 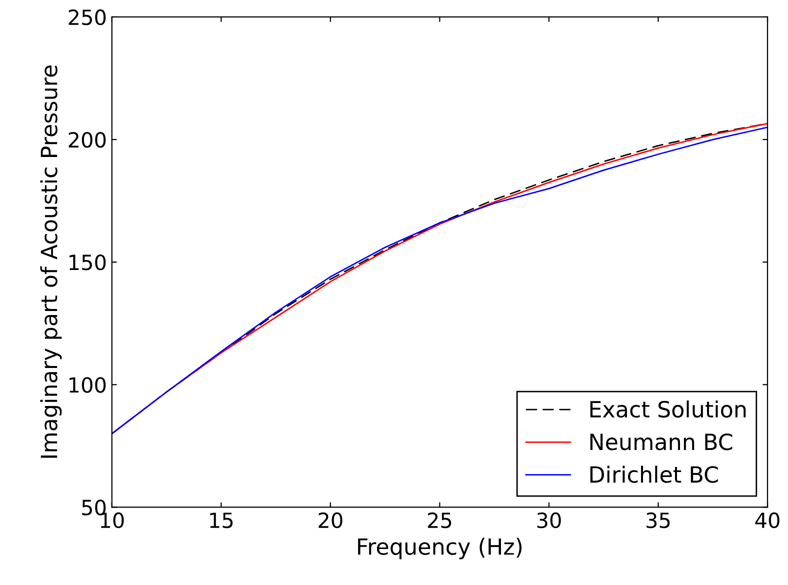 I want to click on legend-label: Exact Solution, so click(x=668, y=409).